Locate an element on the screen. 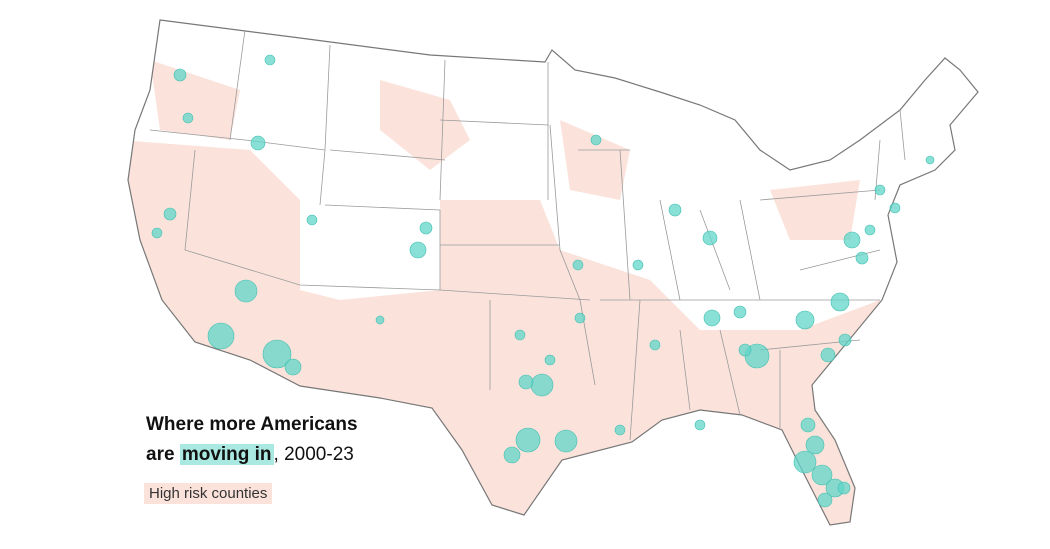  title-prefix: are is located at coordinates (160, 454).